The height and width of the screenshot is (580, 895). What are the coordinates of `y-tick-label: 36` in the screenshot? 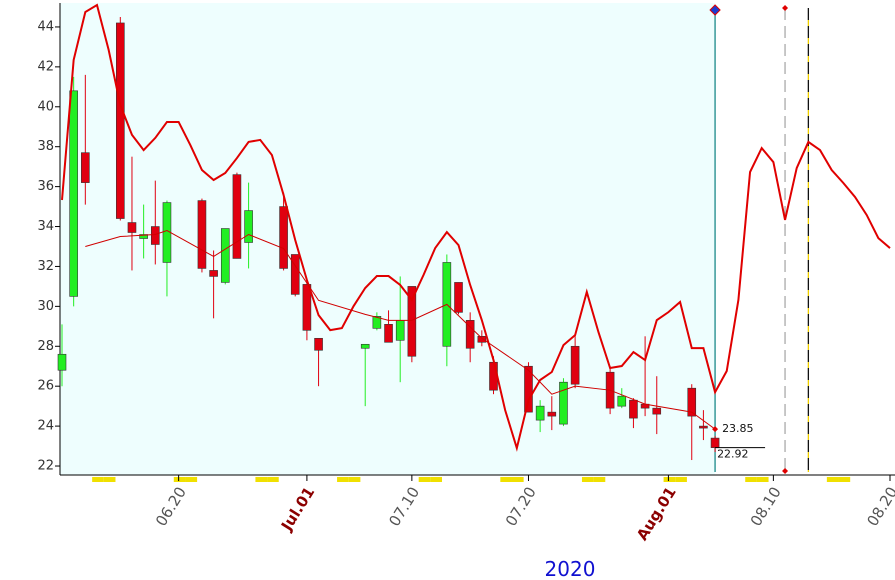 It's located at (45, 186).